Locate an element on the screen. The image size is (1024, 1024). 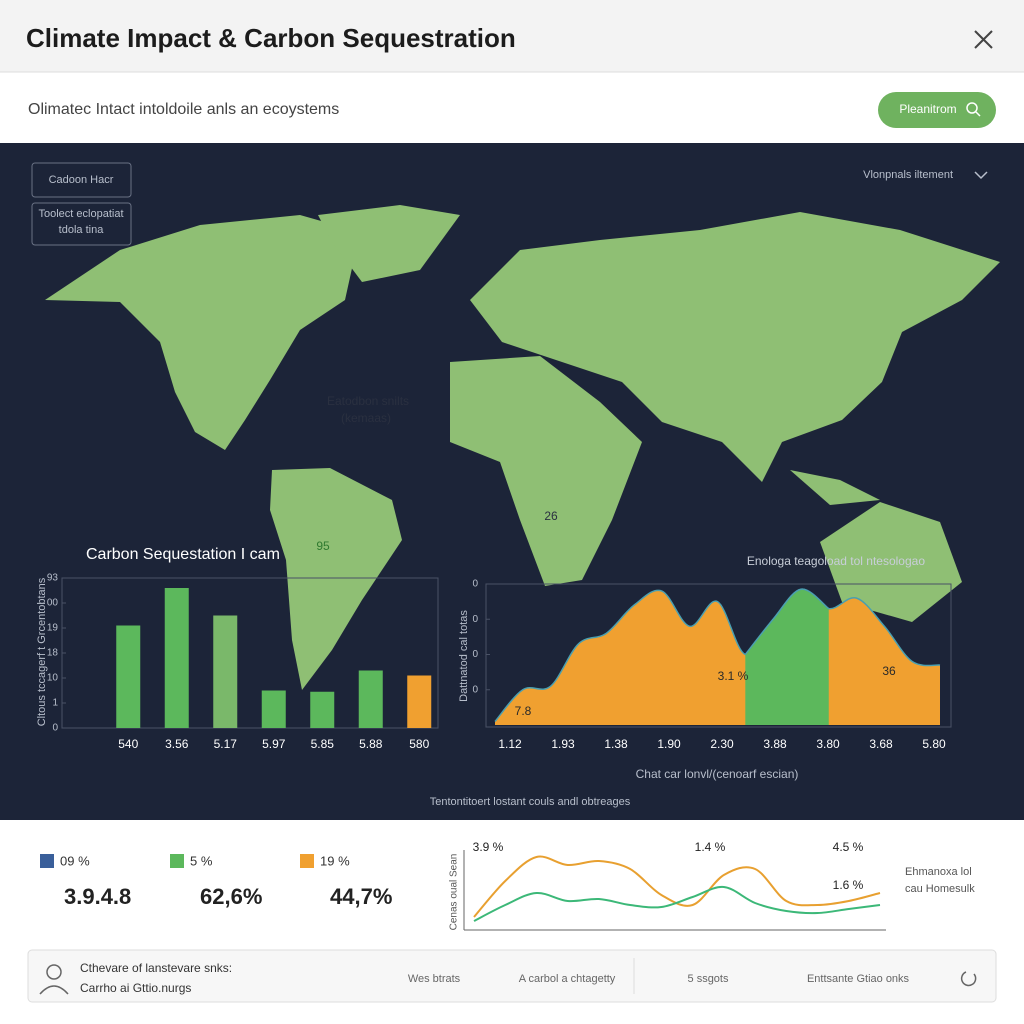
bar-chart-title: Carbon Sequestation I cam is located at coordinates (183, 554).